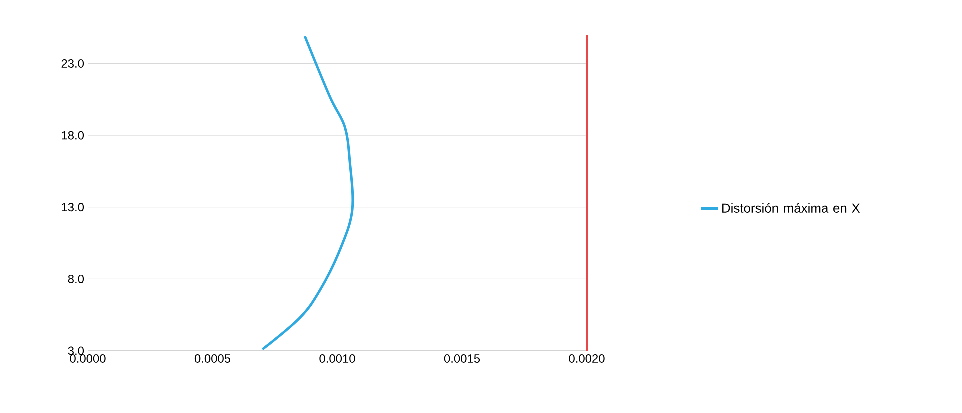 The image size is (962, 413). Describe the element at coordinates (338, 358) in the screenshot. I see `x-tick-label: 0.0010` at that location.